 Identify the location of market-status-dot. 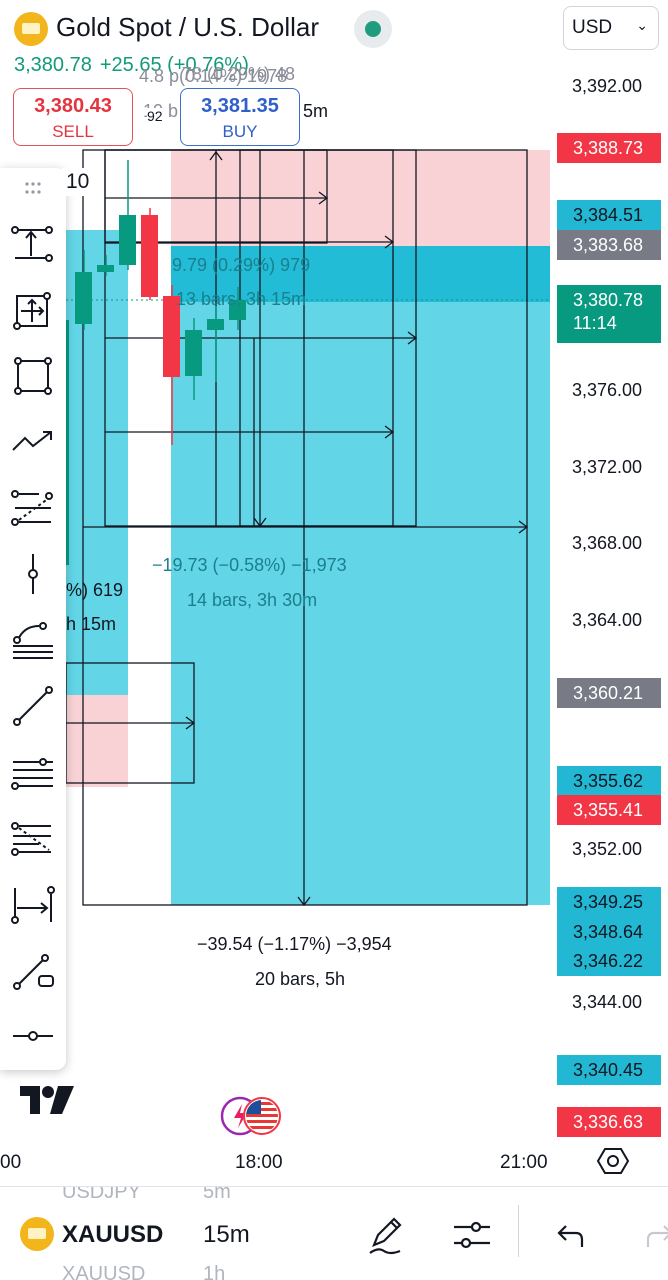
(373, 29).